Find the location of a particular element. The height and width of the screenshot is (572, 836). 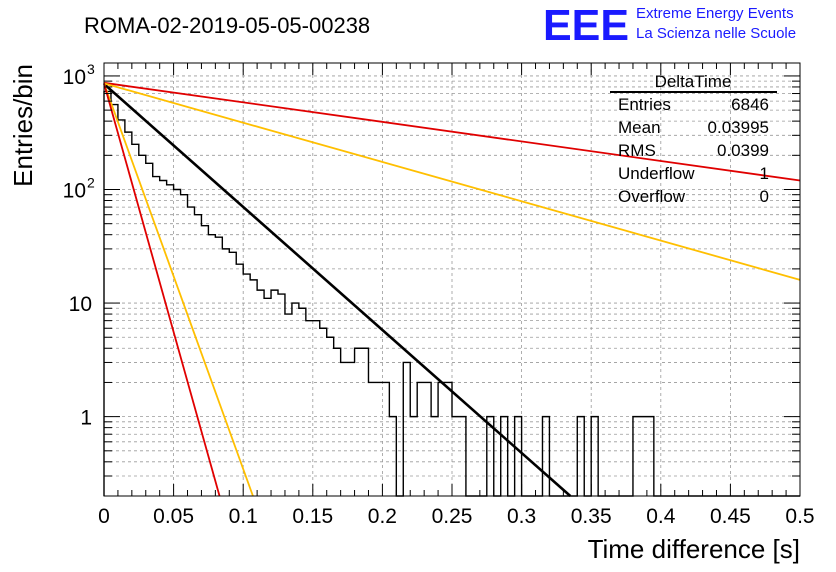

x-tick-label: 0.25 is located at coordinates (452, 516).